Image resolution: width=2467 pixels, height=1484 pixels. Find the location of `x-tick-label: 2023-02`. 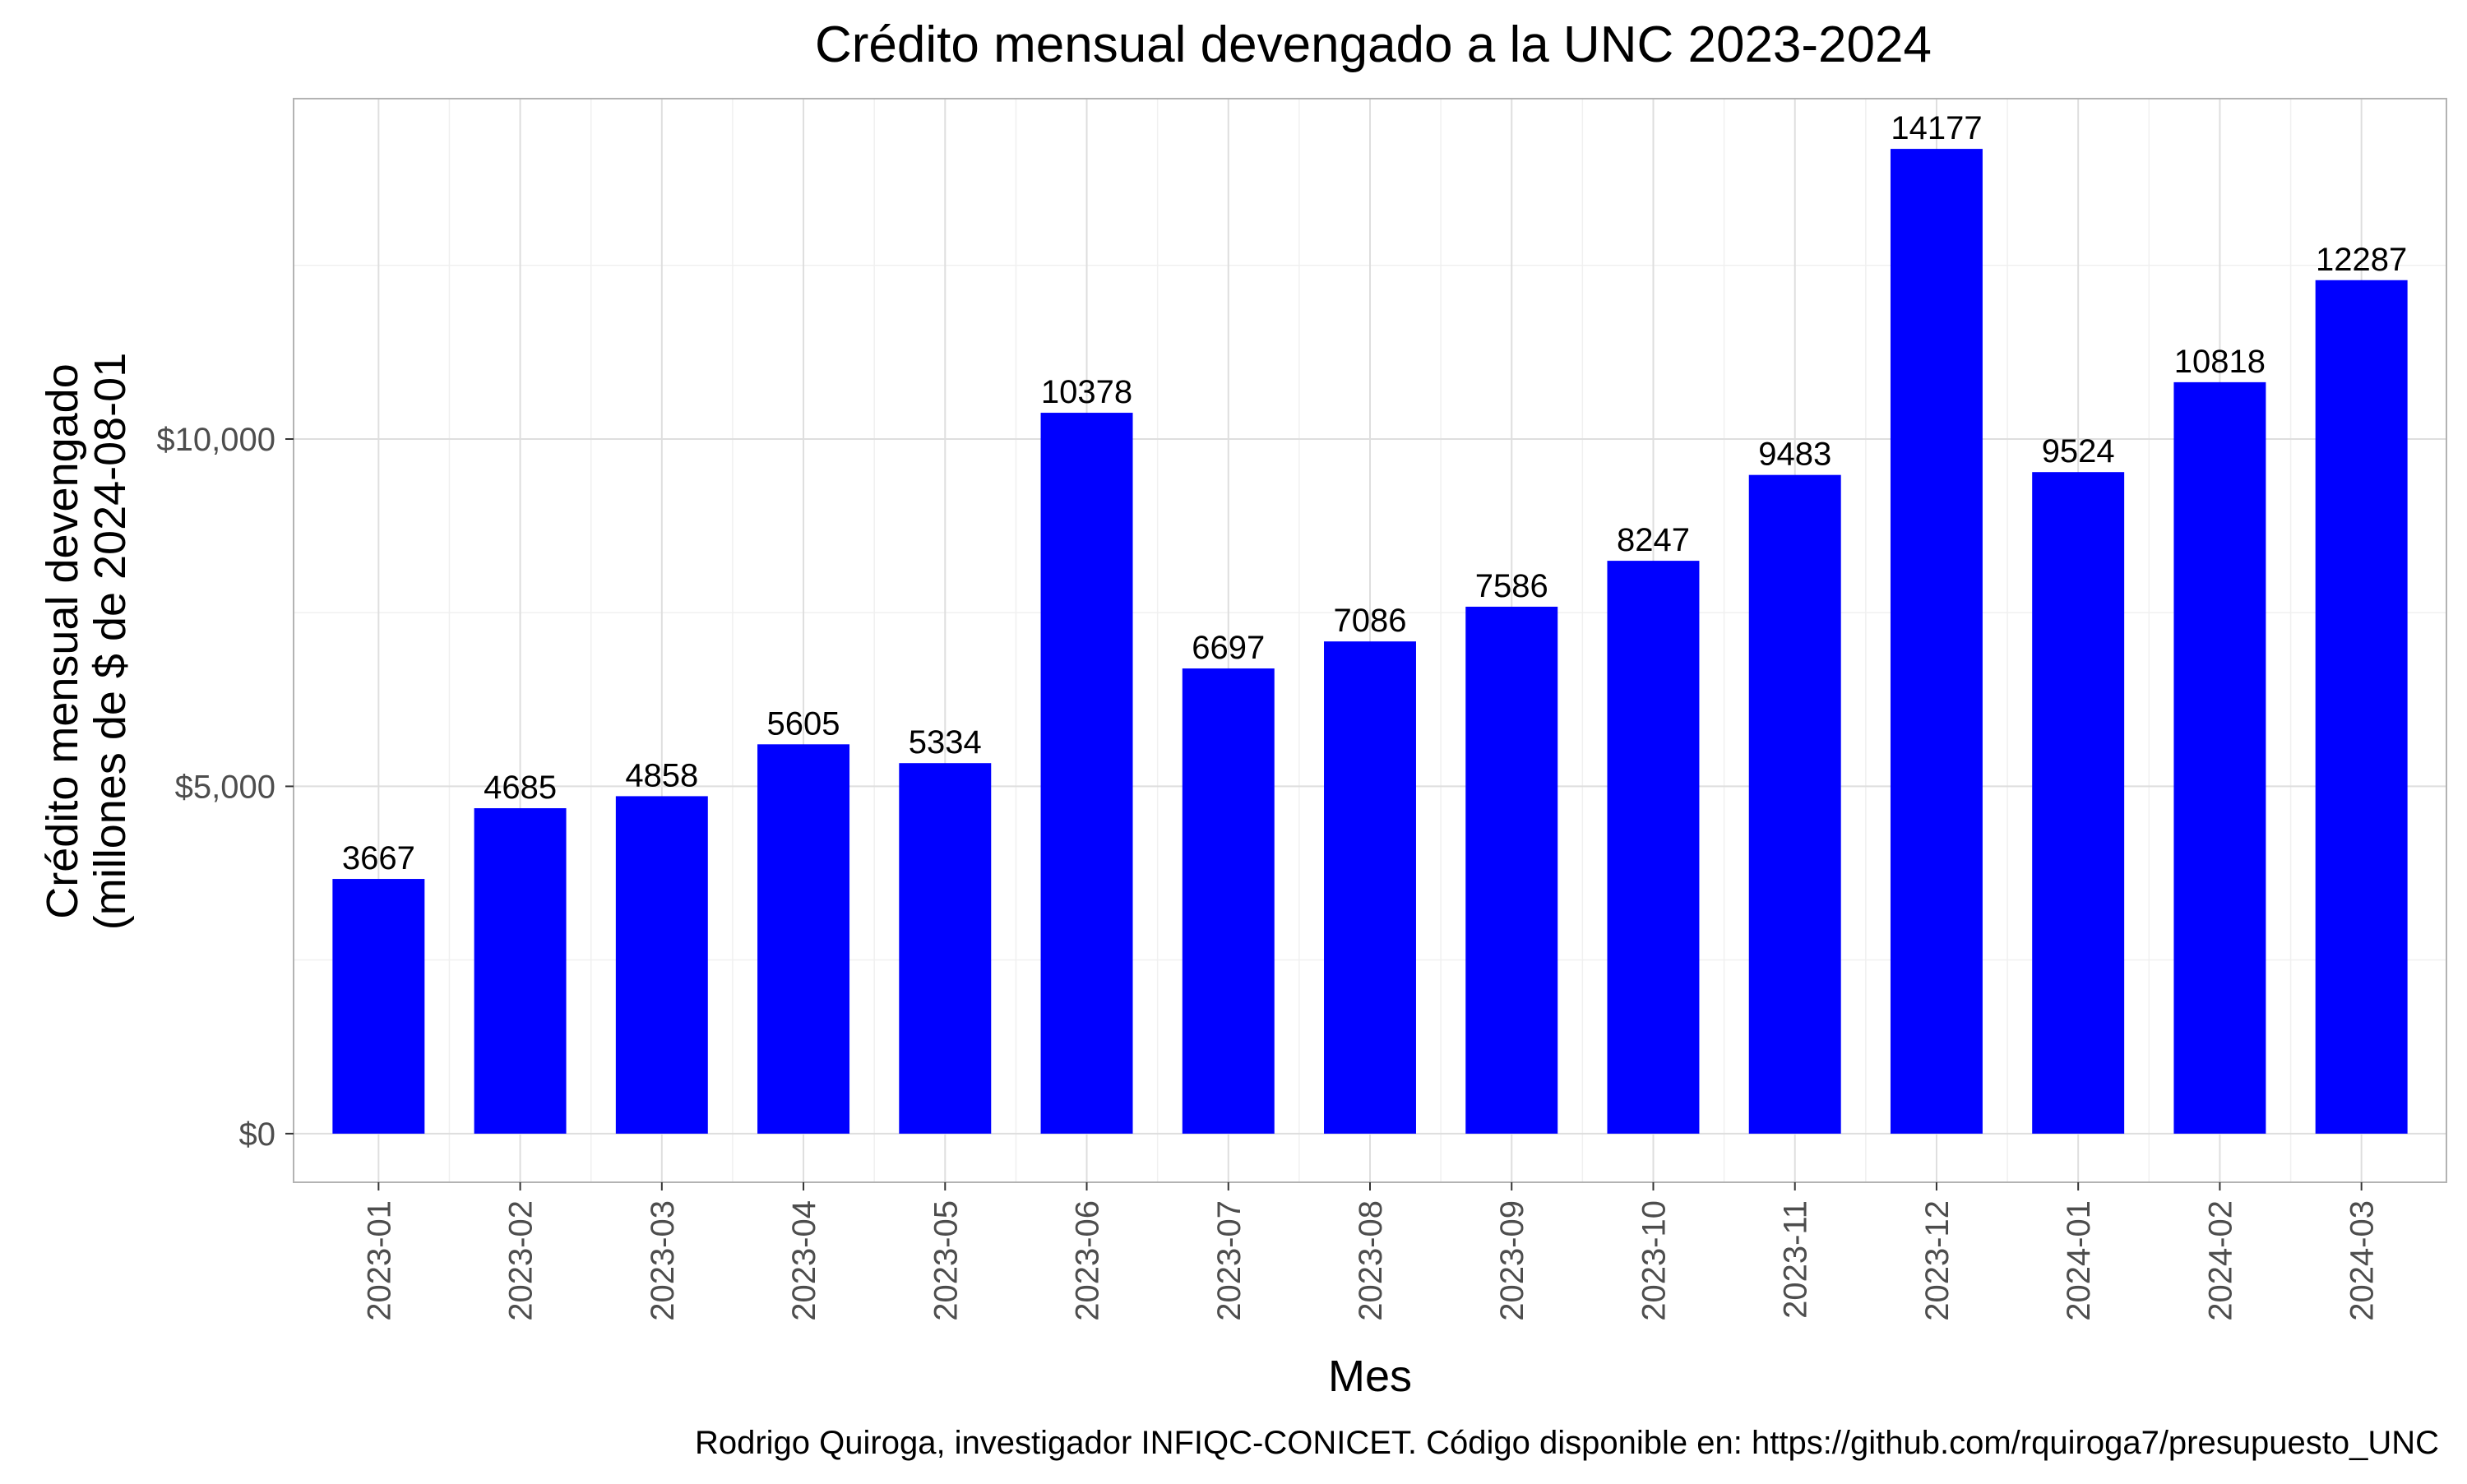

x-tick-label: 2023-02 is located at coordinates (521, 1260).